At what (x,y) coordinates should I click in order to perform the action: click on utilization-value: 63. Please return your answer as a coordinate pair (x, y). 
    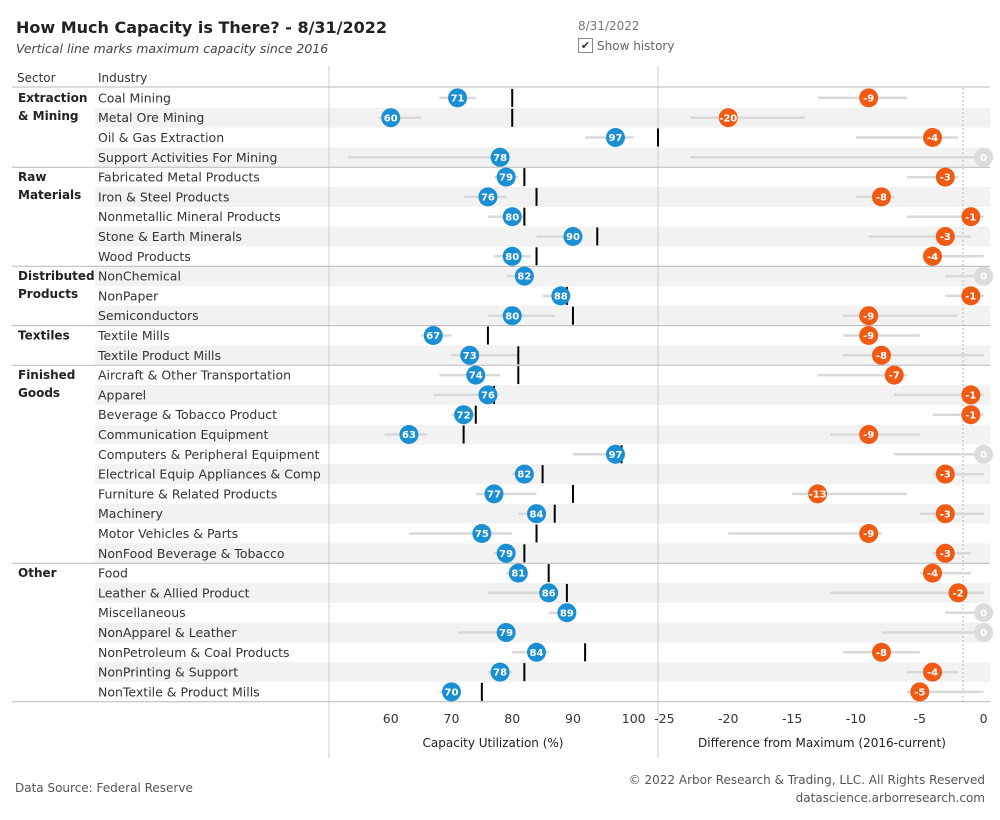
    Looking at the image, I should click on (409, 435).